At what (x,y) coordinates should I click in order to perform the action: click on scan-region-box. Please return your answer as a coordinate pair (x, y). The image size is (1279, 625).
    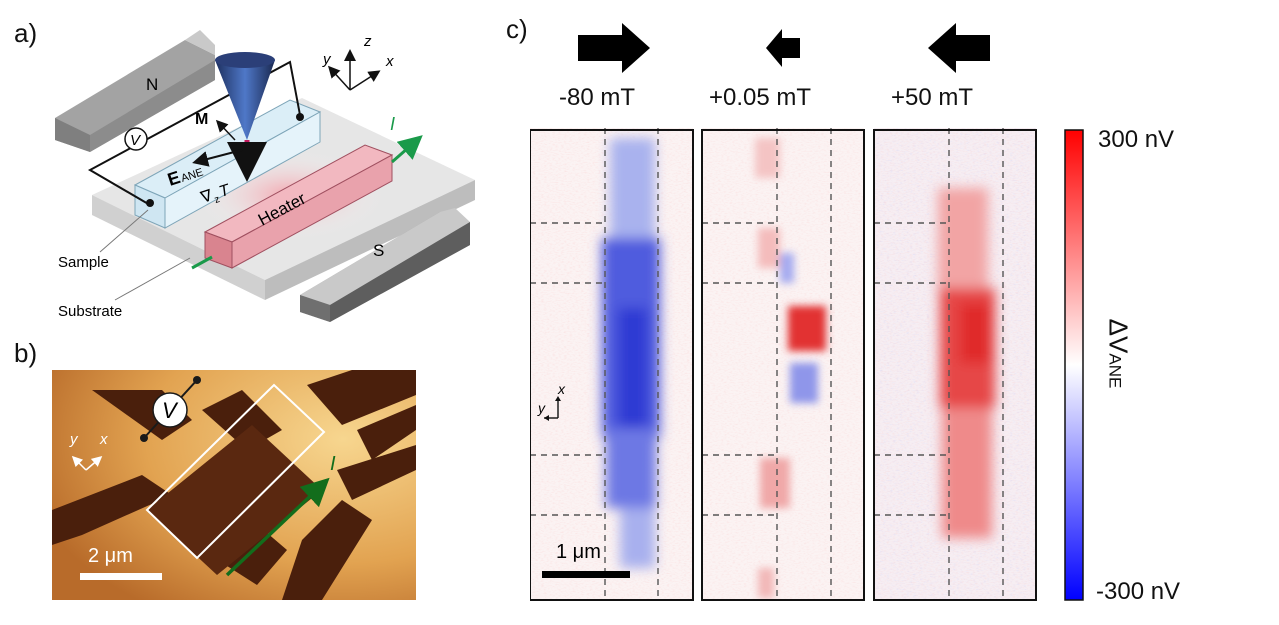
    Looking at the image, I should click on (235, 471).